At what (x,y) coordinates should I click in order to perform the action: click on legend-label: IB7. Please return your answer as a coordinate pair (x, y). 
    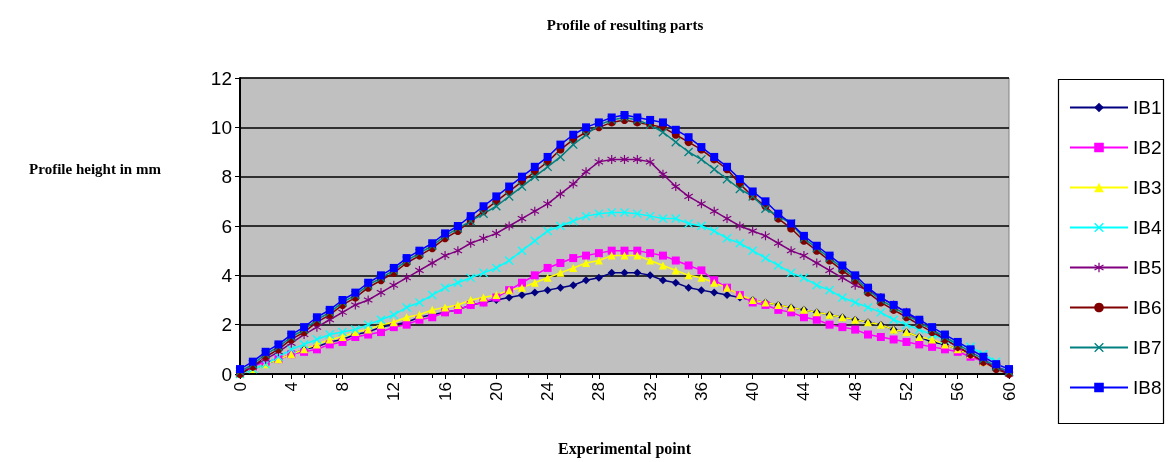
    Looking at the image, I should click on (1147, 347).